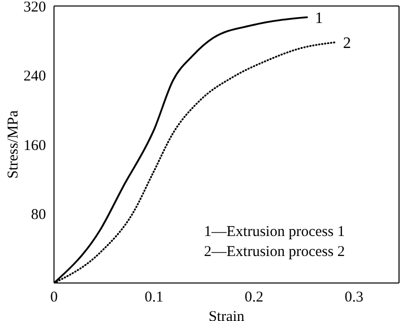 The width and height of the screenshot is (400, 321). What do you see at coordinates (38, 215) in the screenshot?
I see `y-tick-label: 80` at bounding box center [38, 215].